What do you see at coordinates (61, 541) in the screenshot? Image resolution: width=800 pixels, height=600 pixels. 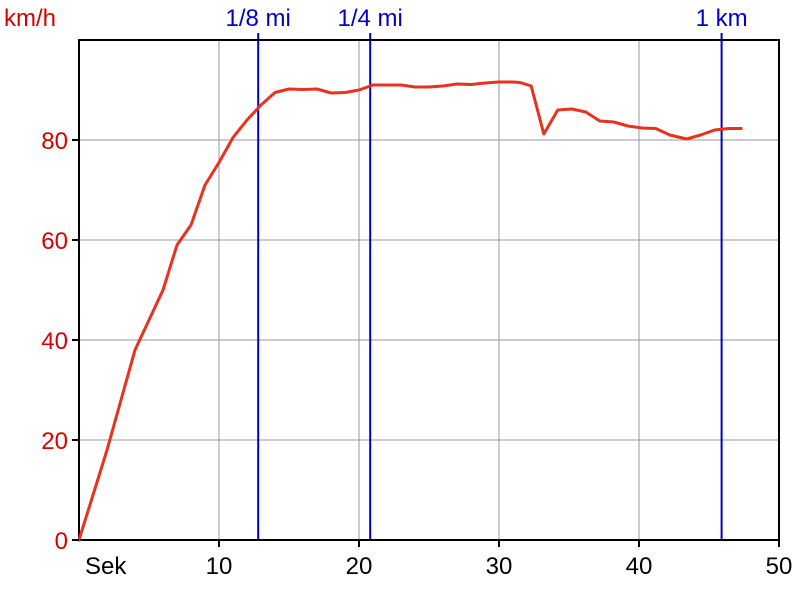 I see `y-tick-label: 0` at bounding box center [61, 541].